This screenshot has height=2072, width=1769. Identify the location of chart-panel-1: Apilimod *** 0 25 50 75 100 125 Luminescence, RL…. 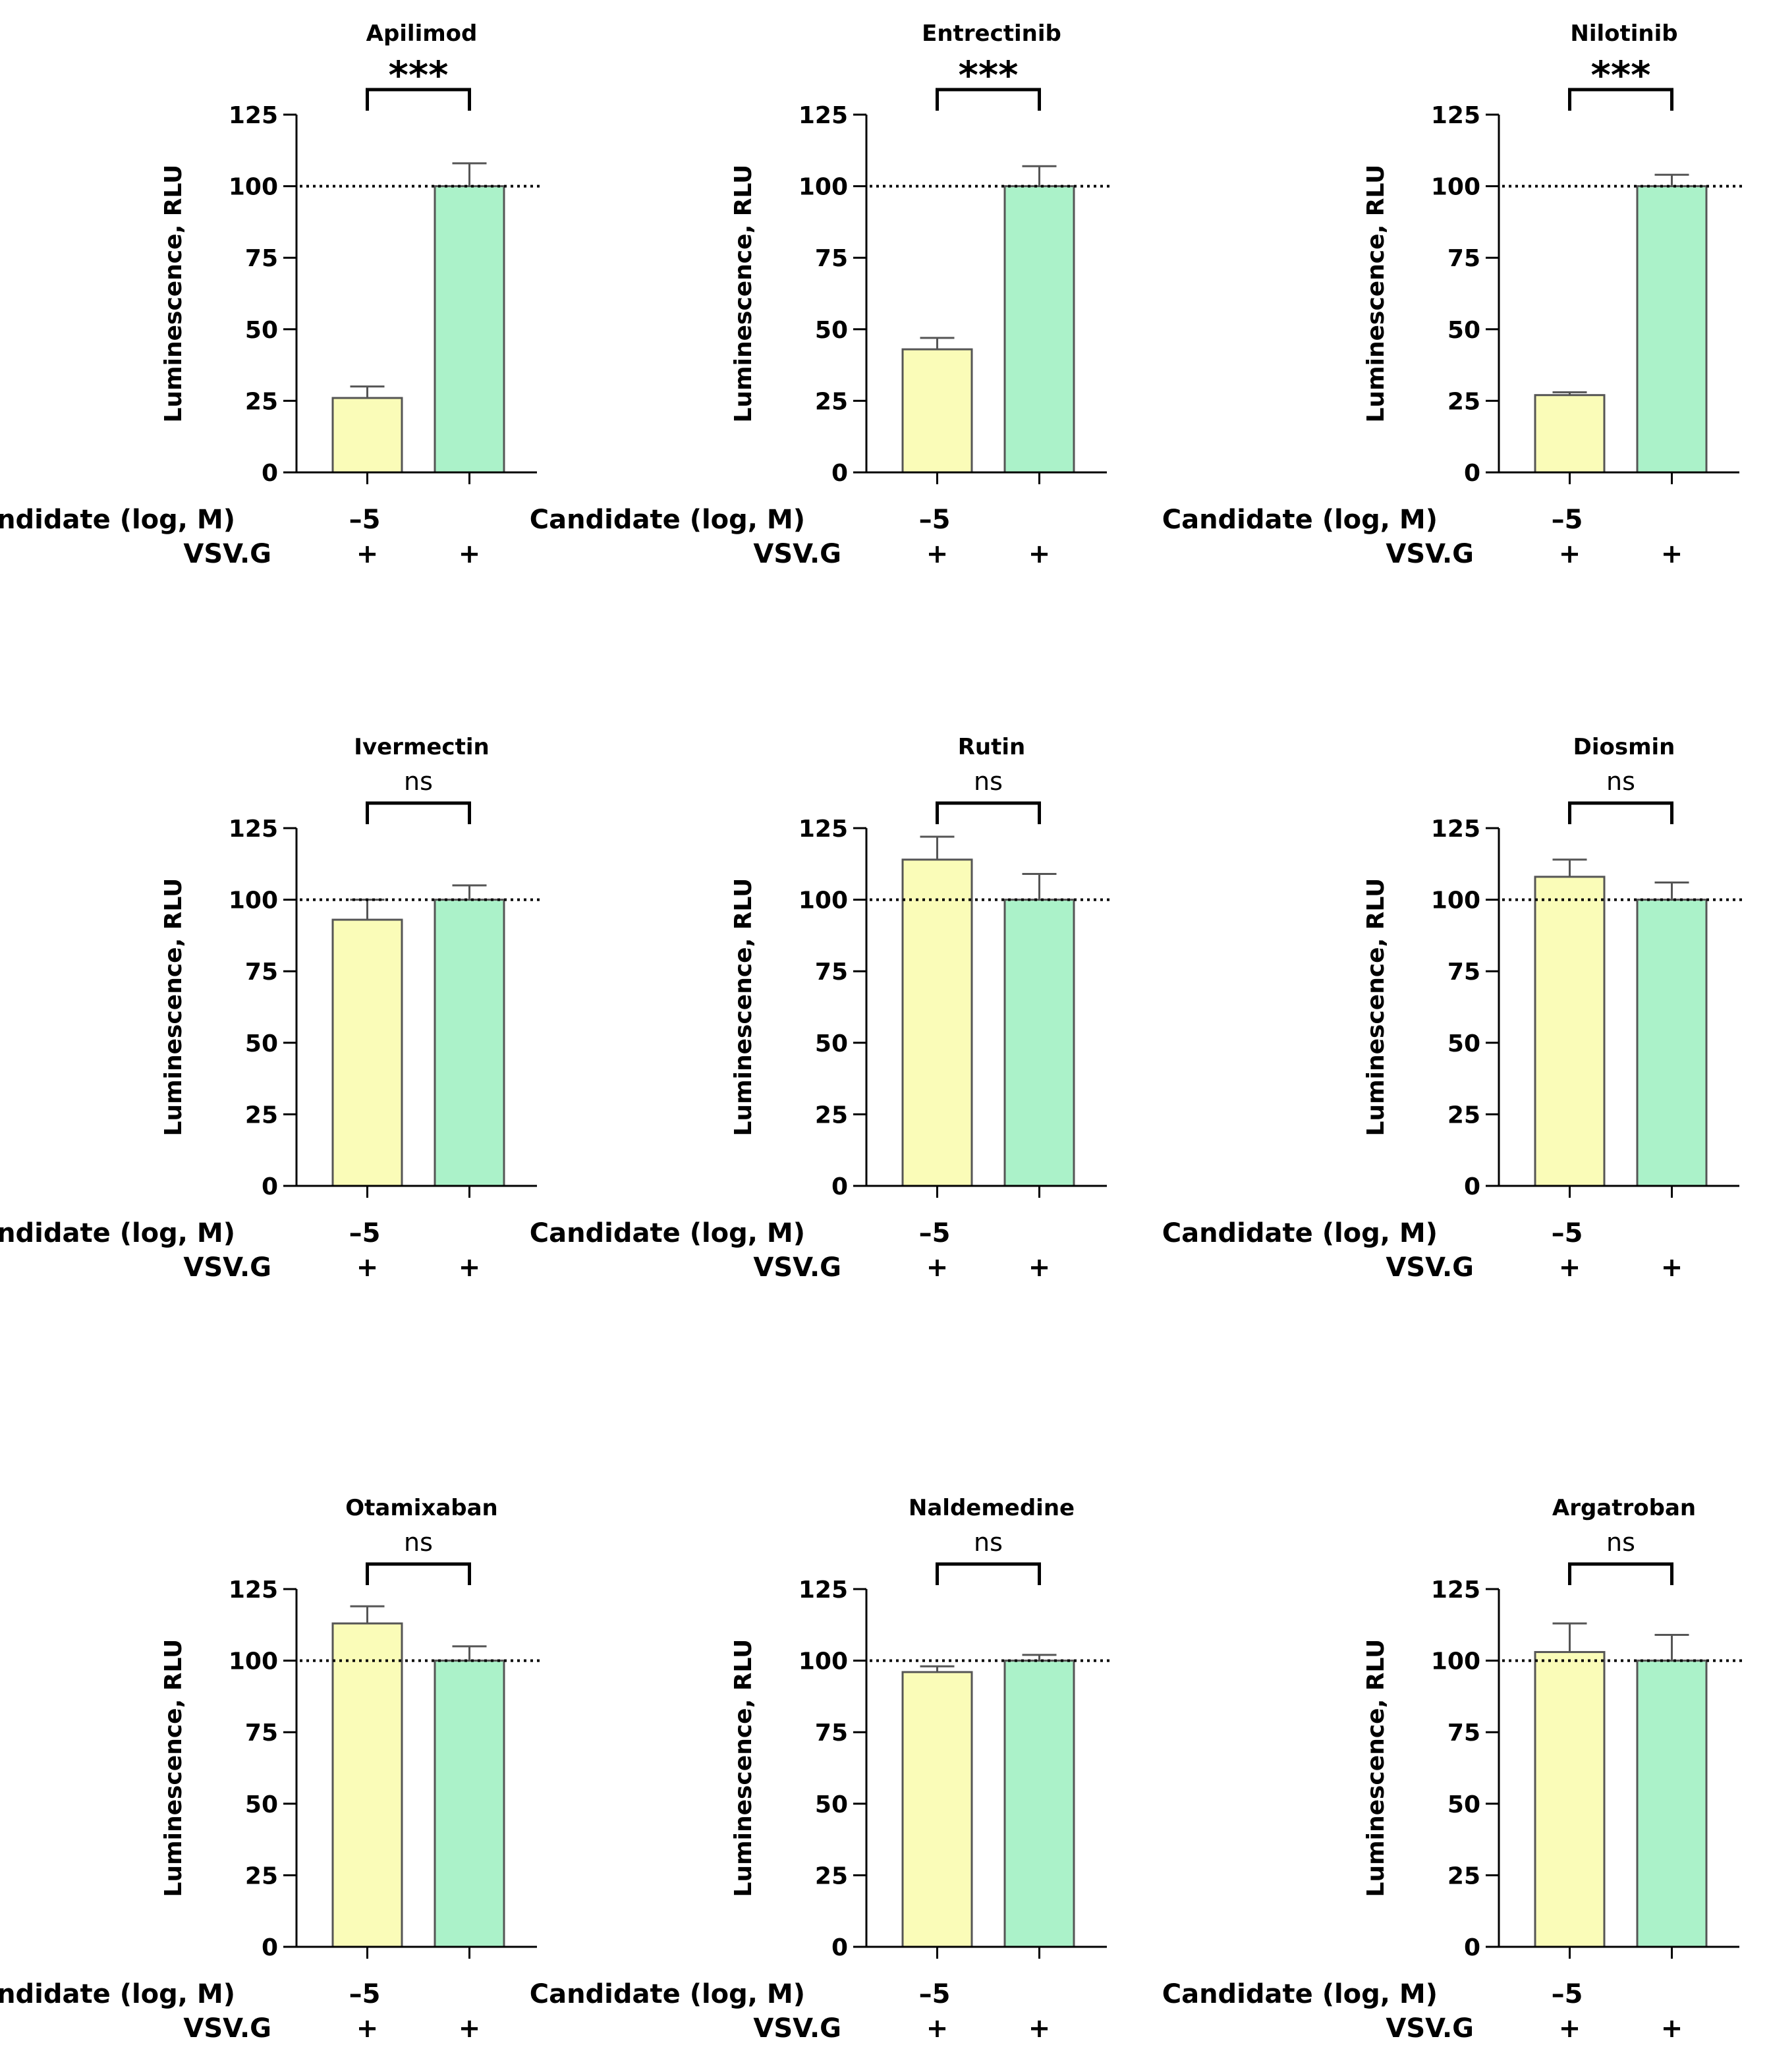
(270, 294).